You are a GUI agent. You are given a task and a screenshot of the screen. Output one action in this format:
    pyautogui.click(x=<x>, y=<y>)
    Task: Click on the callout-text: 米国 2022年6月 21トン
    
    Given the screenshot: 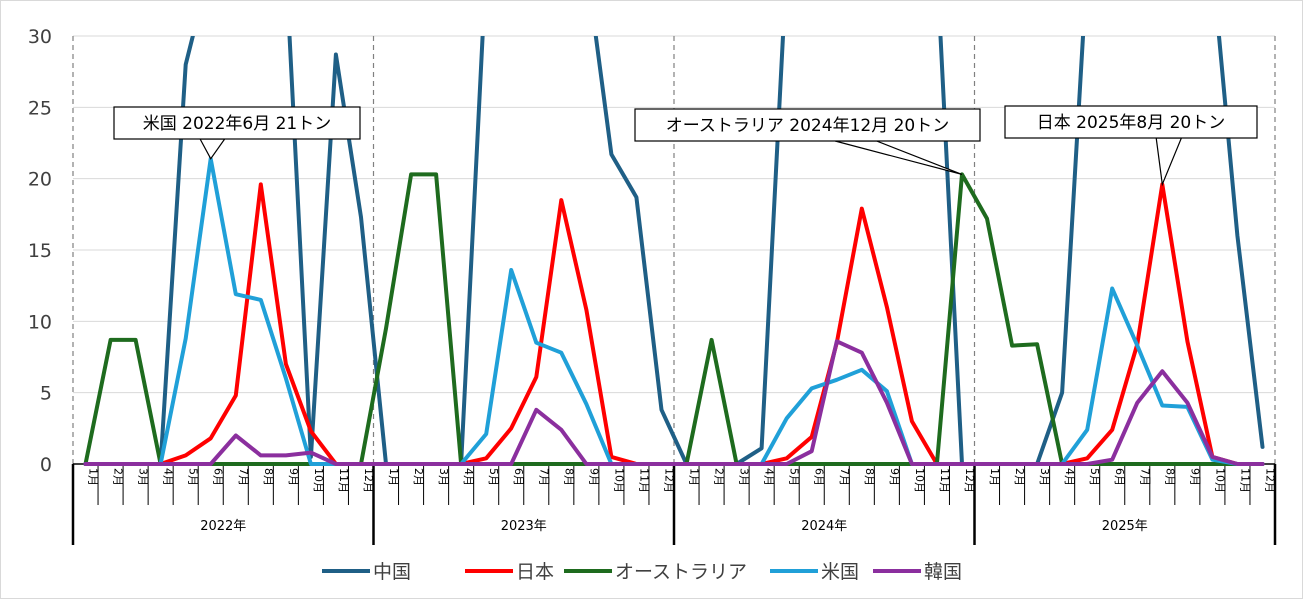 What is the action you would take?
    pyautogui.click(x=237, y=124)
    